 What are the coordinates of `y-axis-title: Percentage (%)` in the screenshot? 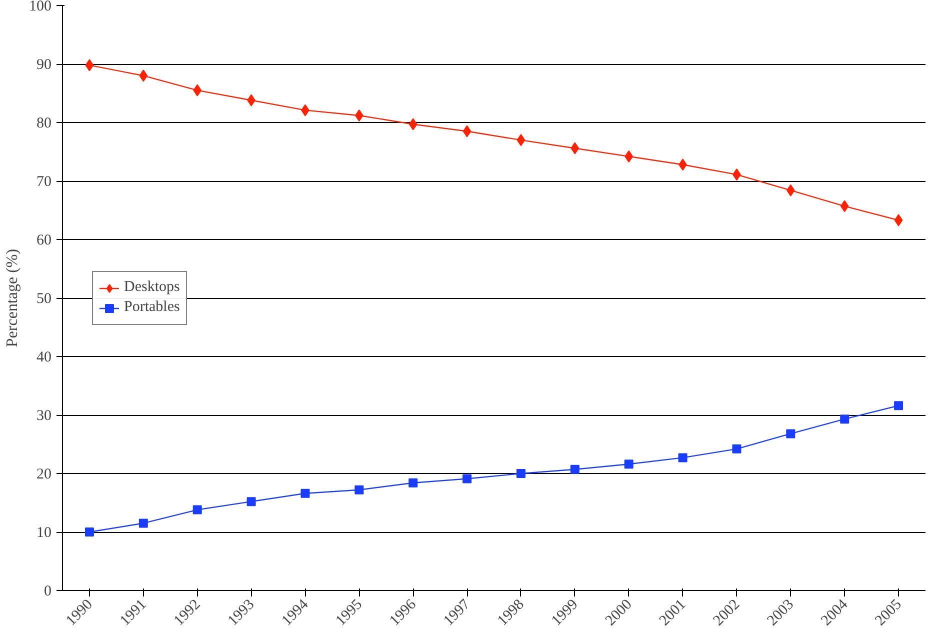 It's located at (12, 298).